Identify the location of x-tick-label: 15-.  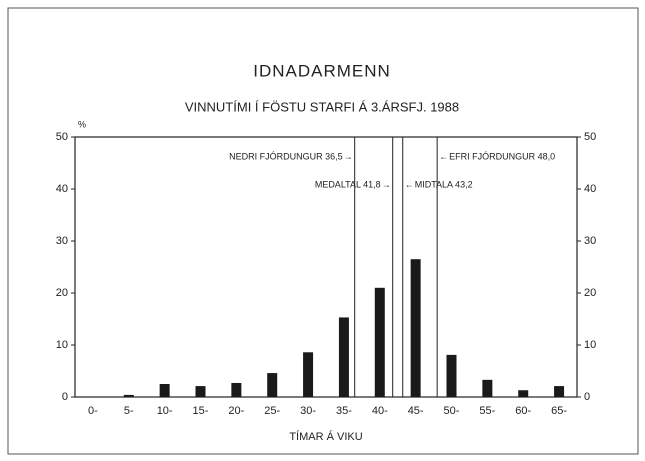
(201, 411).